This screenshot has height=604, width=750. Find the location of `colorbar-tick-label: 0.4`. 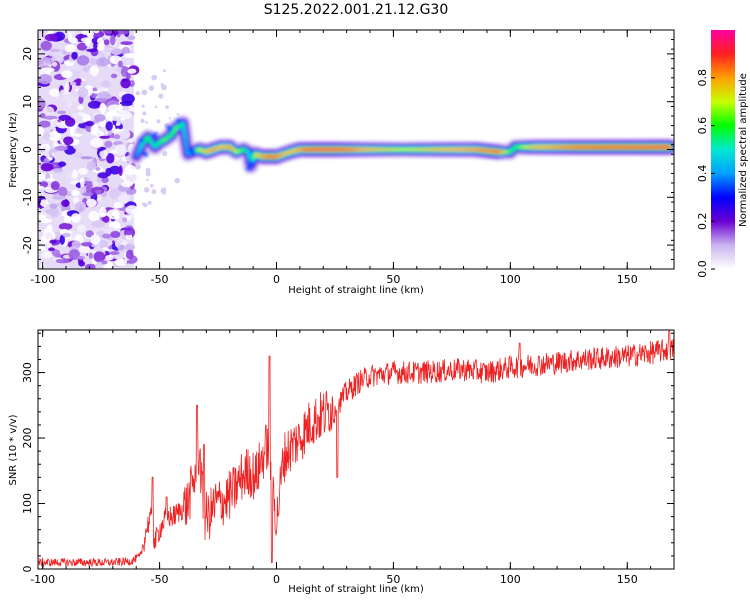

colorbar-tick-label: 0.4 is located at coordinates (702, 174).